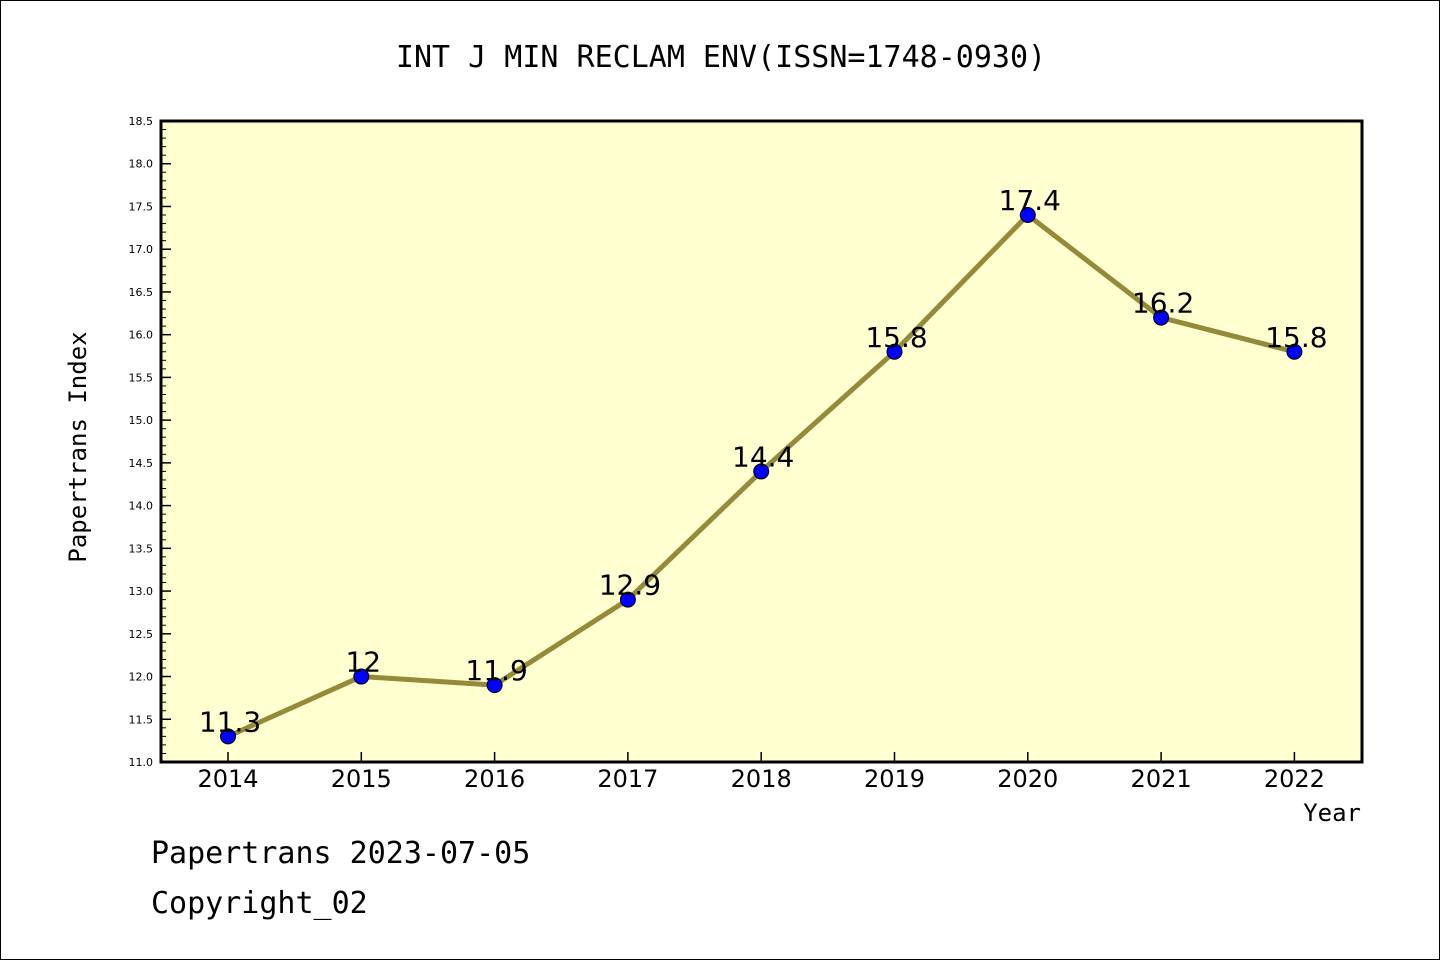 This screenshot has width=1440, height=961. I want to click on y-tick-label: 16.5, so click(141, 292).